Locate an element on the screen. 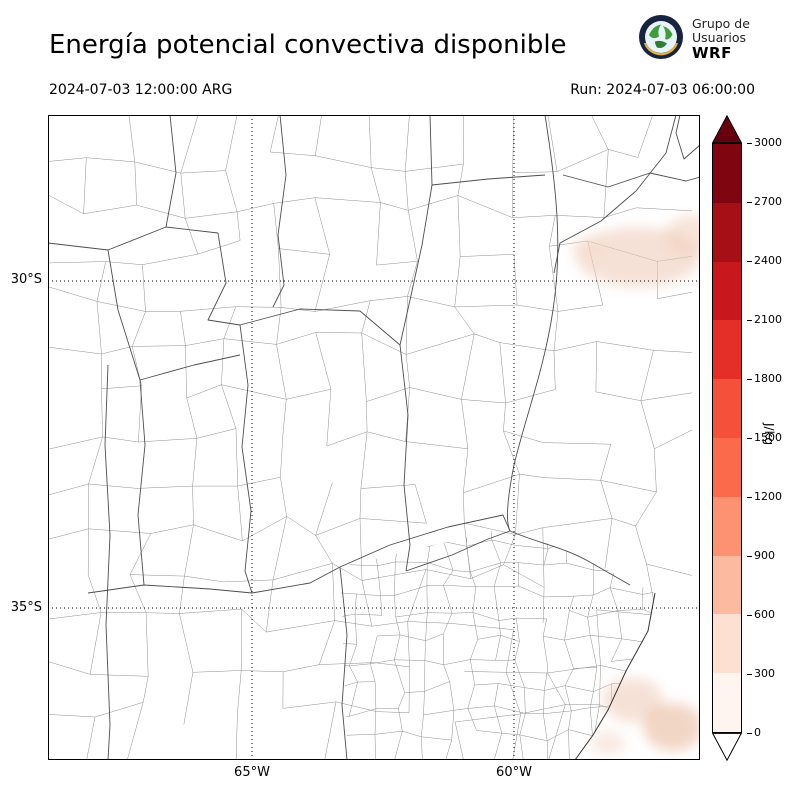 This screenshot has width=800, height=800. colorbar-tick-label: 0 is located at coordinates (754, 732).